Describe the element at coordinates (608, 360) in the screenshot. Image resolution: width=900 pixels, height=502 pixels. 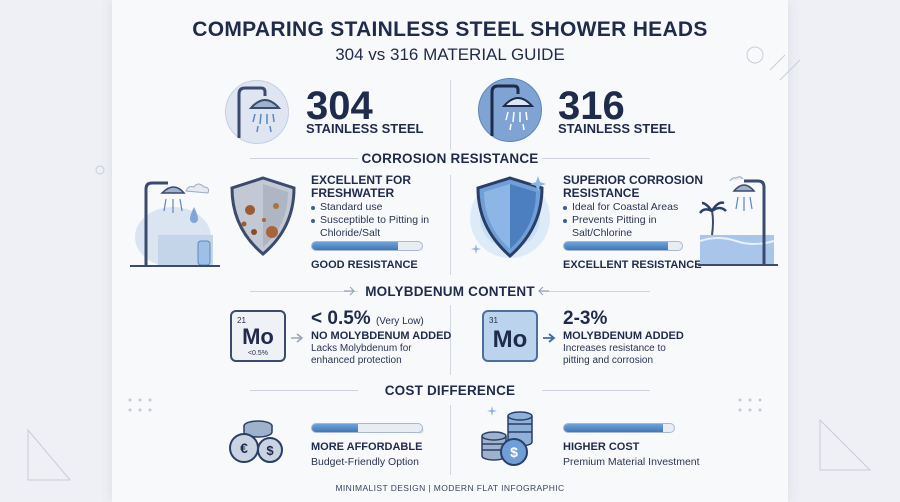
I see `desc-line: pitting and corrosion` at that location.